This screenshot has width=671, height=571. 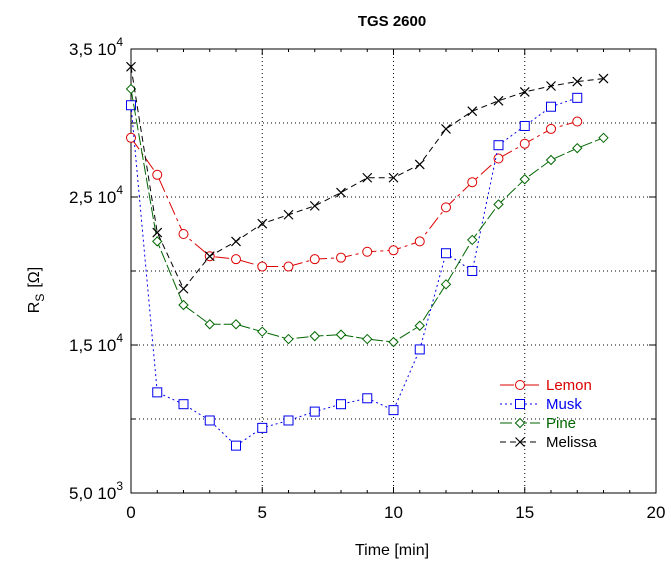 What do you see at coordinates (96, 491) in the screenshot?
I see `y-tick-label: 5,0 103` at bounding box center [96, 491].